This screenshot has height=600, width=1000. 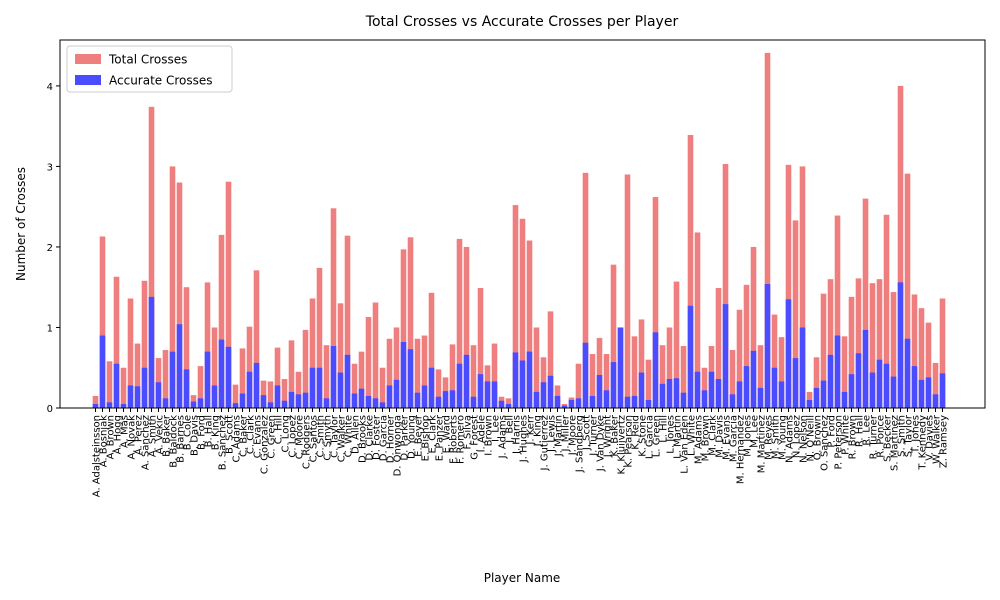 I want to click on x-tick-label: J. Harris, so click(x=517, y=435).